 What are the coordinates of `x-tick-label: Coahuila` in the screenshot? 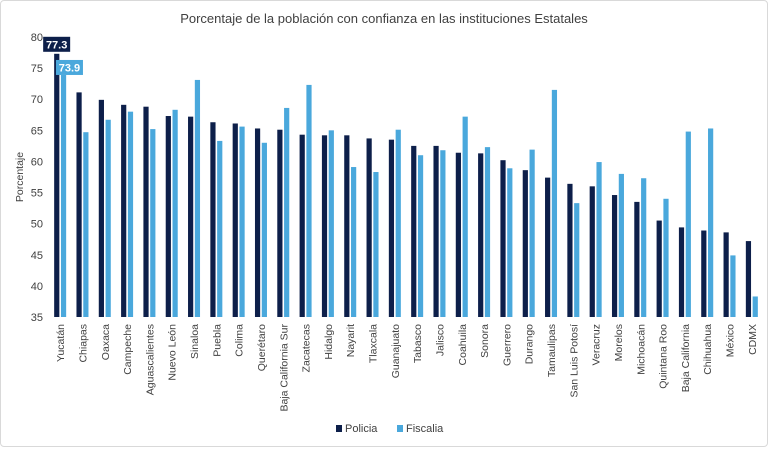 It's located at (463, 345).